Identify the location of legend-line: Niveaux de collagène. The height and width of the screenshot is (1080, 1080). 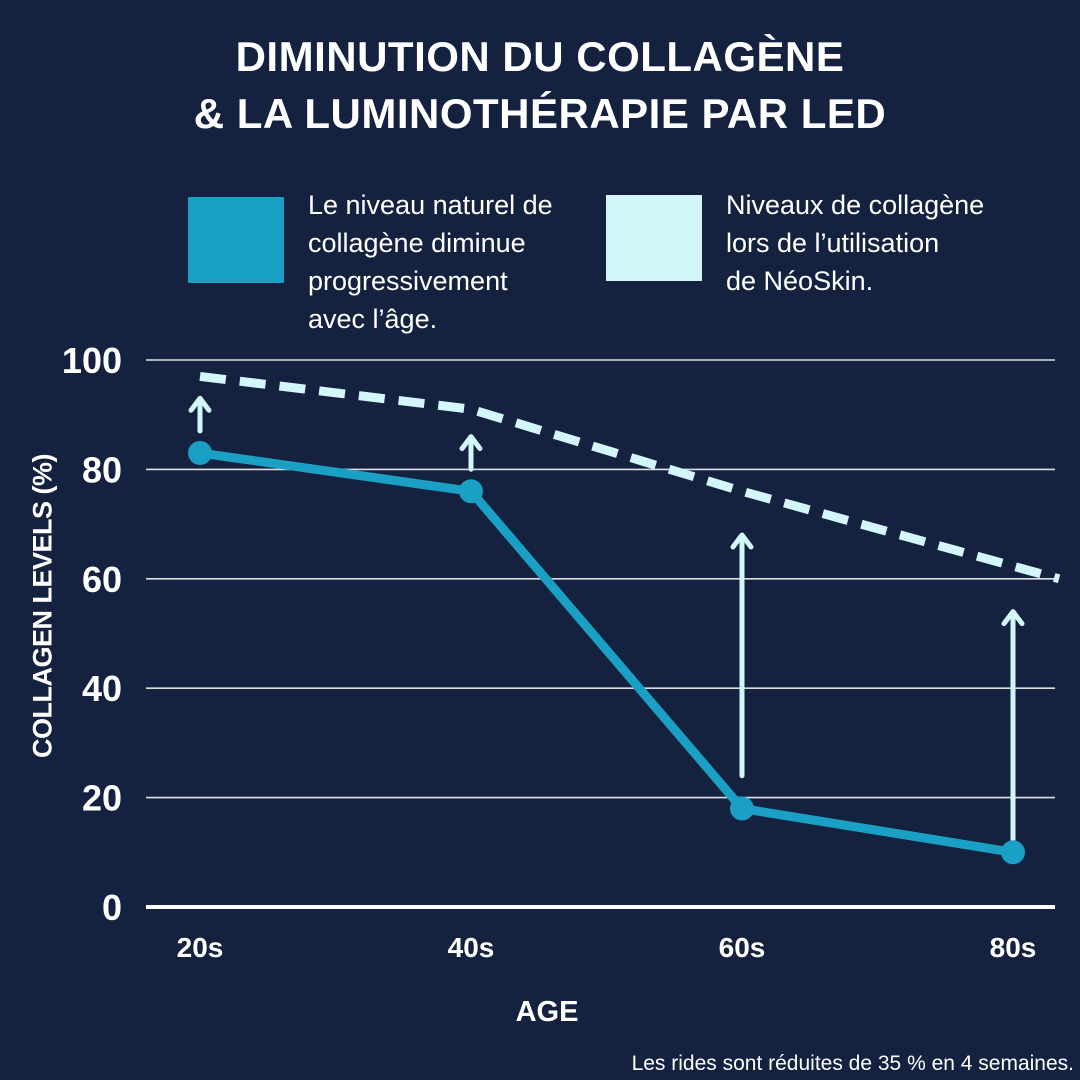
(855, 205).